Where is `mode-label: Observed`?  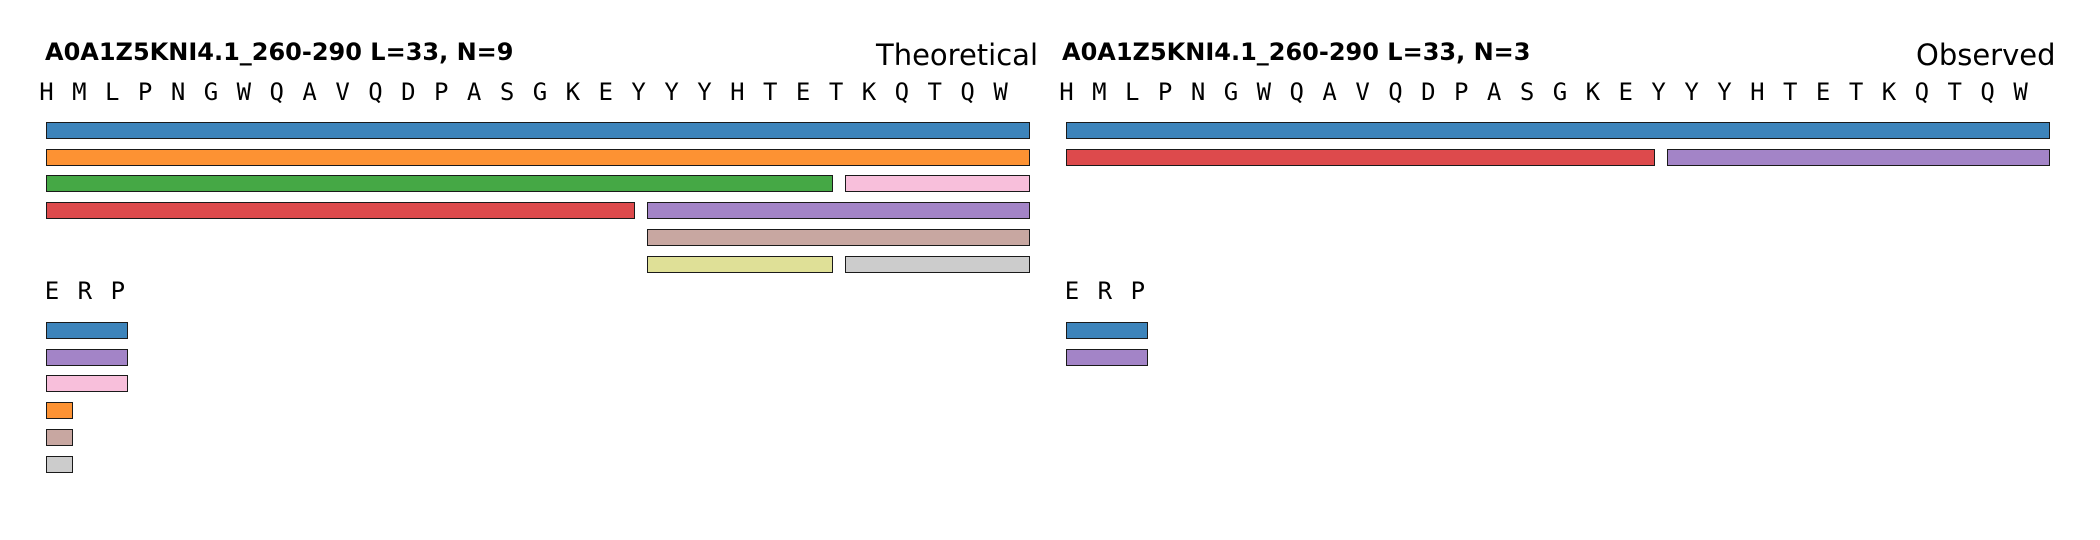 mode-label: Observed is located at coordinates (1986, 55).